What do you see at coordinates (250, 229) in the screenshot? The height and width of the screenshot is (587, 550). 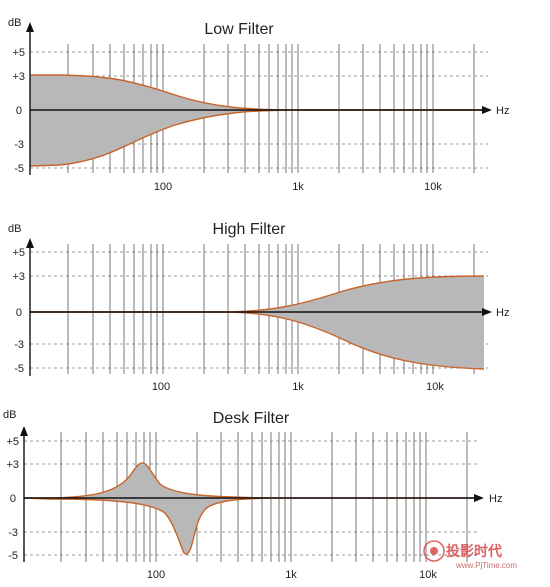 I see `panel-title: High Filter` at bounding box center [250, 229].